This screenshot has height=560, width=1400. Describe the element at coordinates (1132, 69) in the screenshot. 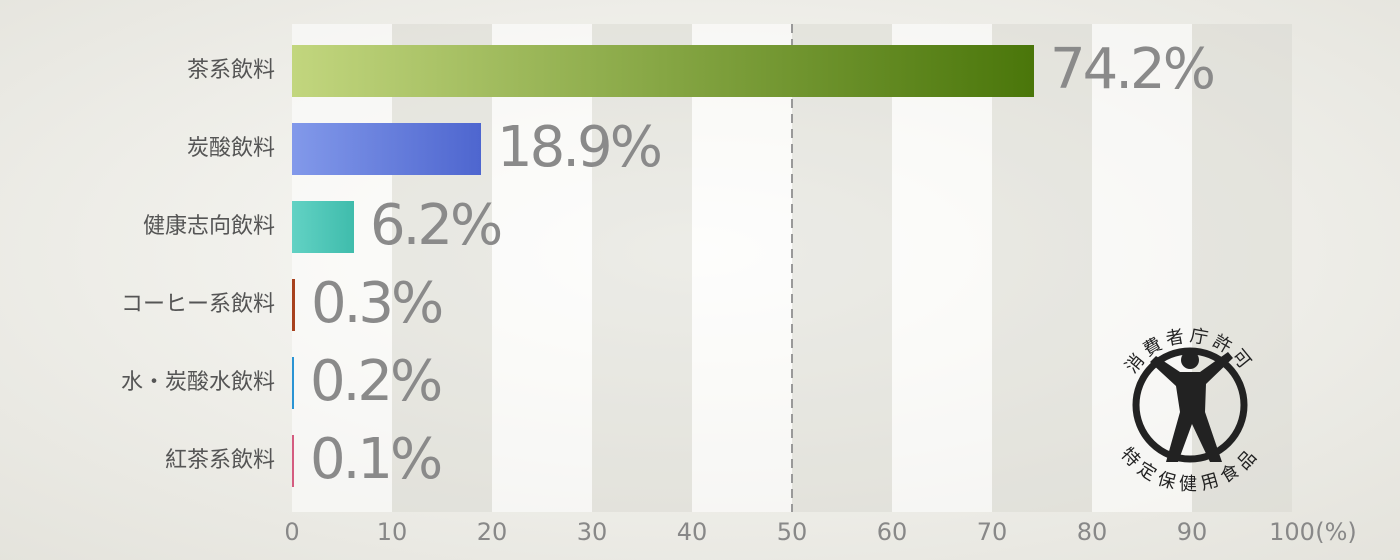

I see `value-label: 74.2%` at that location.